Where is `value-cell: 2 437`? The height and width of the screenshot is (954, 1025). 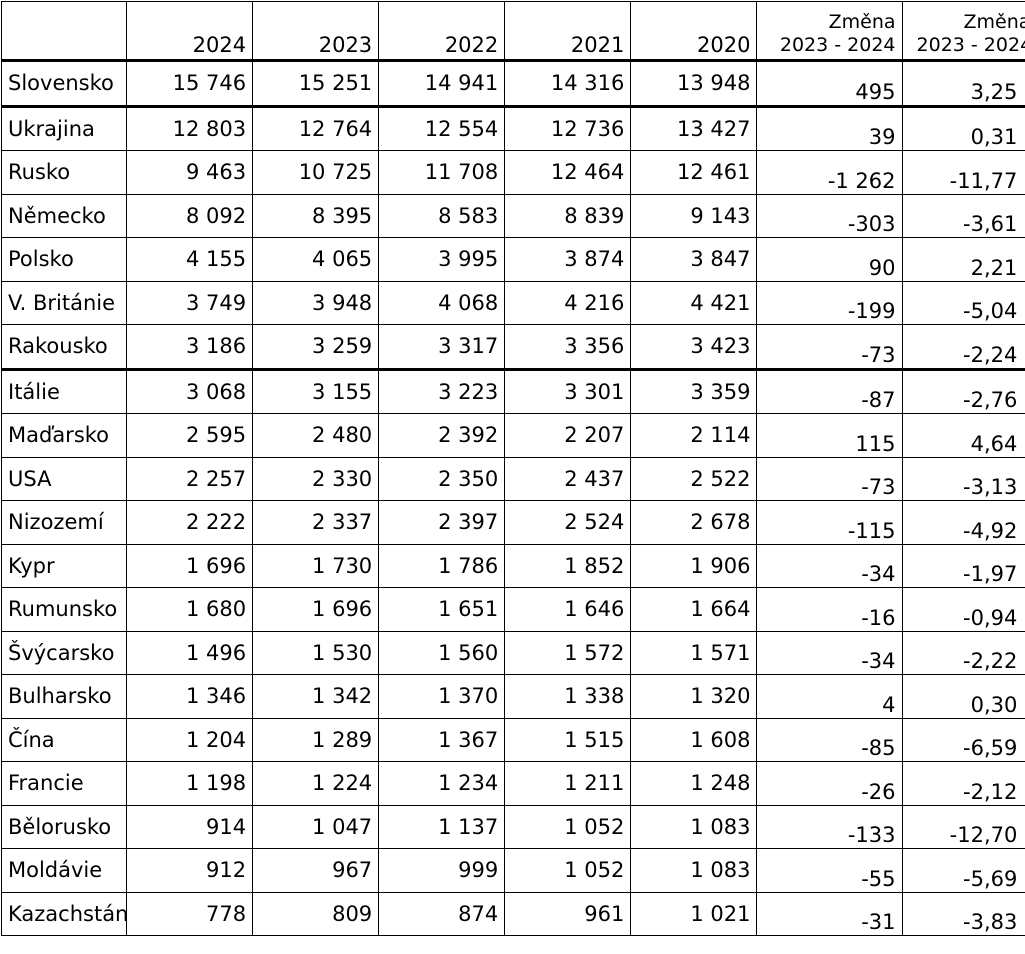 value-cell: 2 437 is located at coordinates (568, 478).